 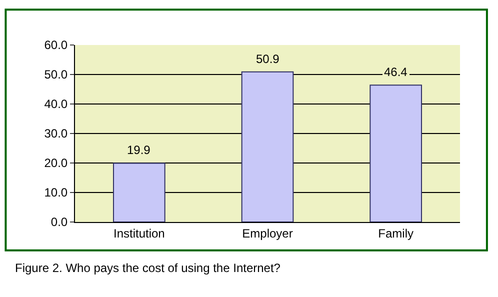 I want to click on data-label: 50.9, so click(x=268, y=59).